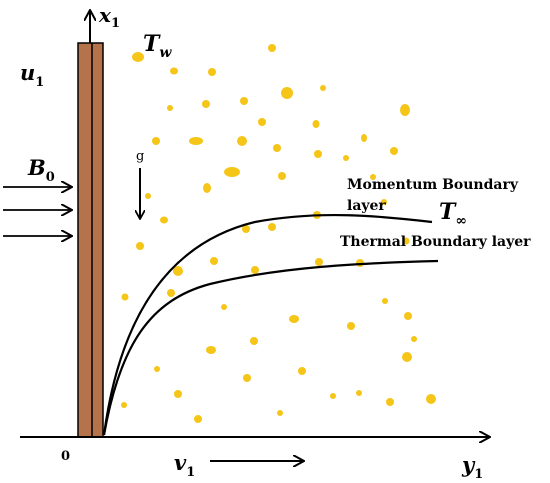 This screenshot has height=483, width=550. I want to click on x-axis-label: x1, so click(109, 17).